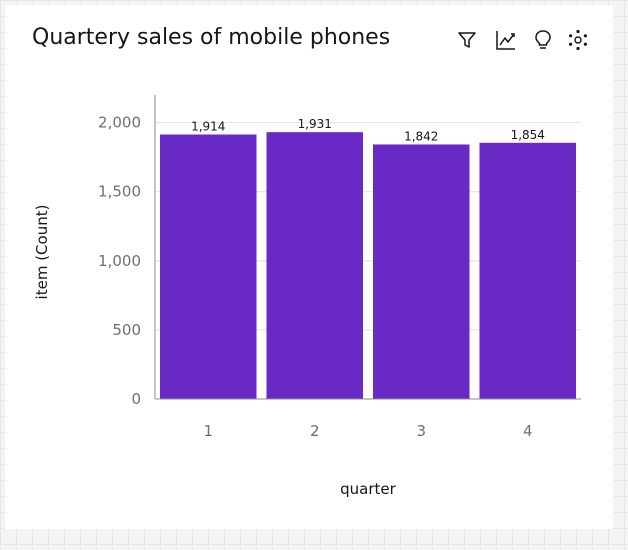  Describe the element at coordinates (136, 399) in the screenshot. I see `y-tick-label: 0` at that location.